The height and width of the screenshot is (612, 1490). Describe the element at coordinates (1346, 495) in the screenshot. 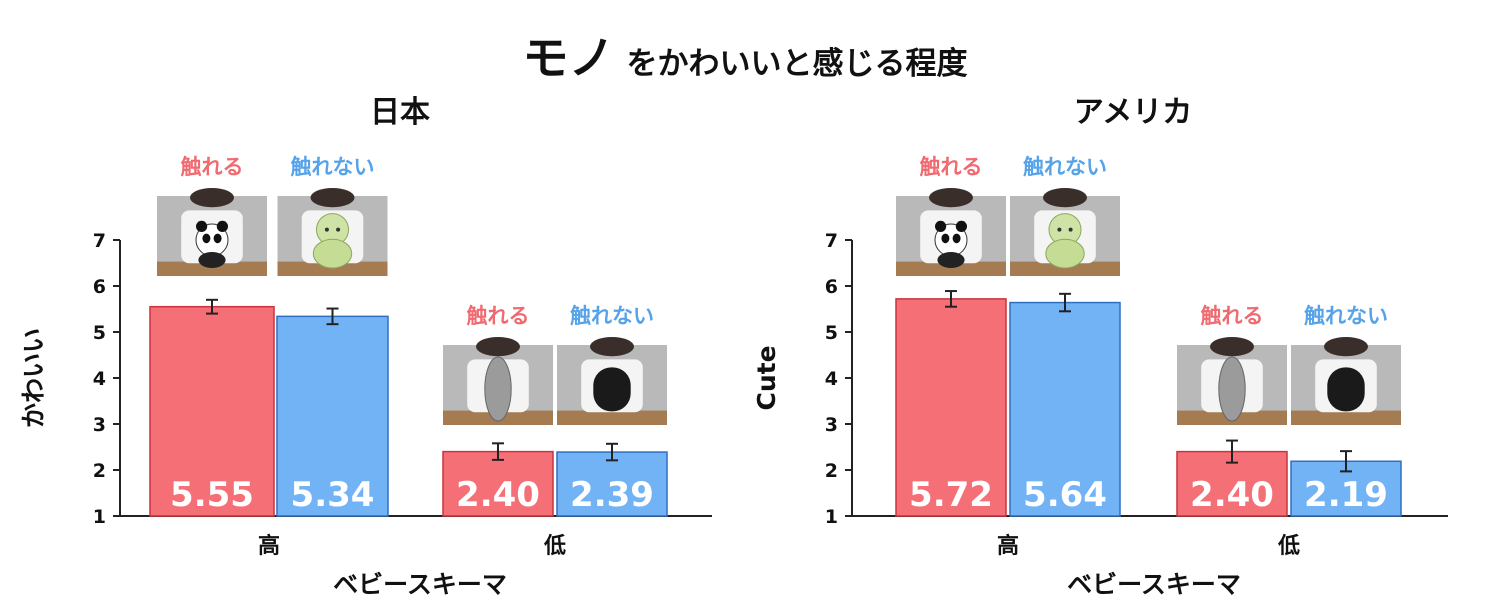

I see `bar-value-label: 2.19` at that location.